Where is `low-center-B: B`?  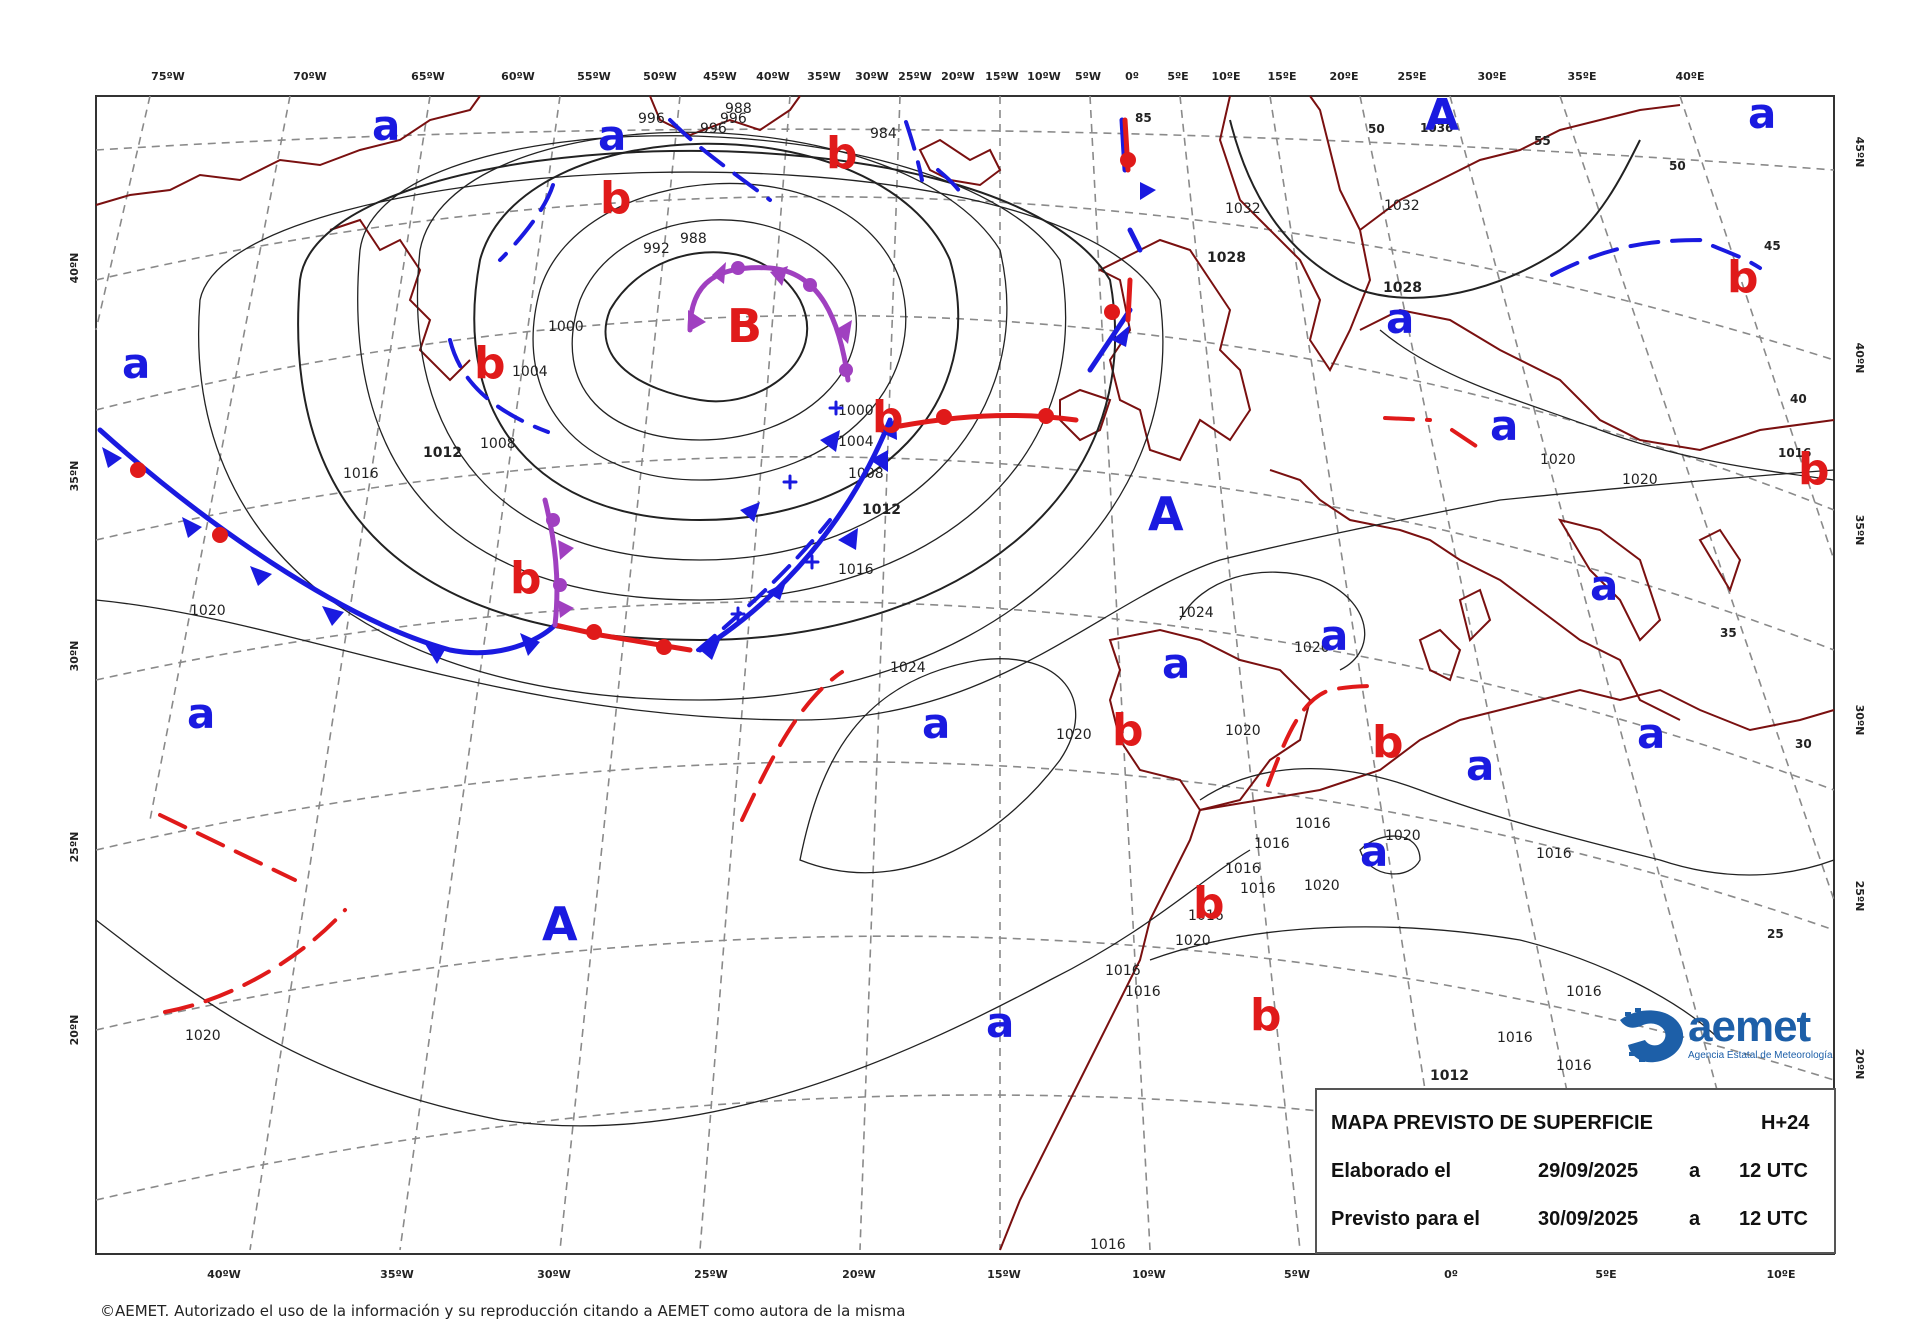
low-center-B: B is located at coordinates (744, 326).